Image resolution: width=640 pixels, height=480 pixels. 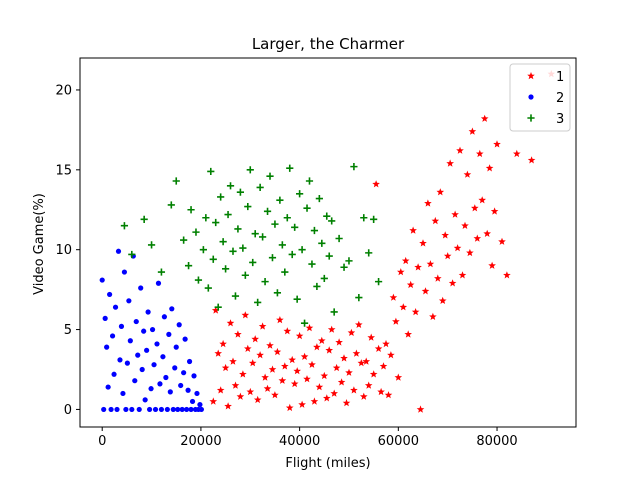 What do you see at coordinates (63, 250) in the screenshot?
I see `y-tick-label: 10` at bounding box center [63, 250].